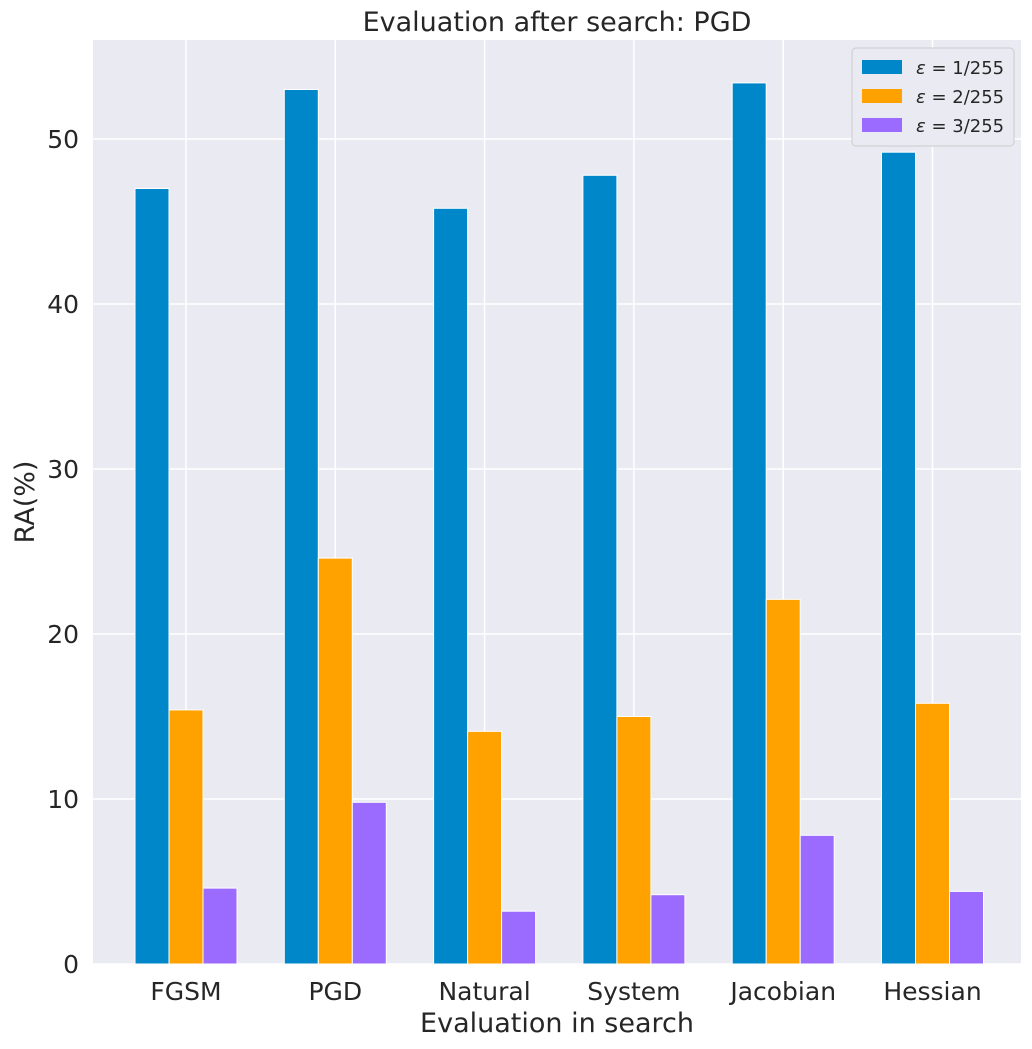 This screenshot has width=1032, height=1049. Describe the element at coordinates (63, 304) in the screenshot. I see `y-tick-label: 40` at that location.